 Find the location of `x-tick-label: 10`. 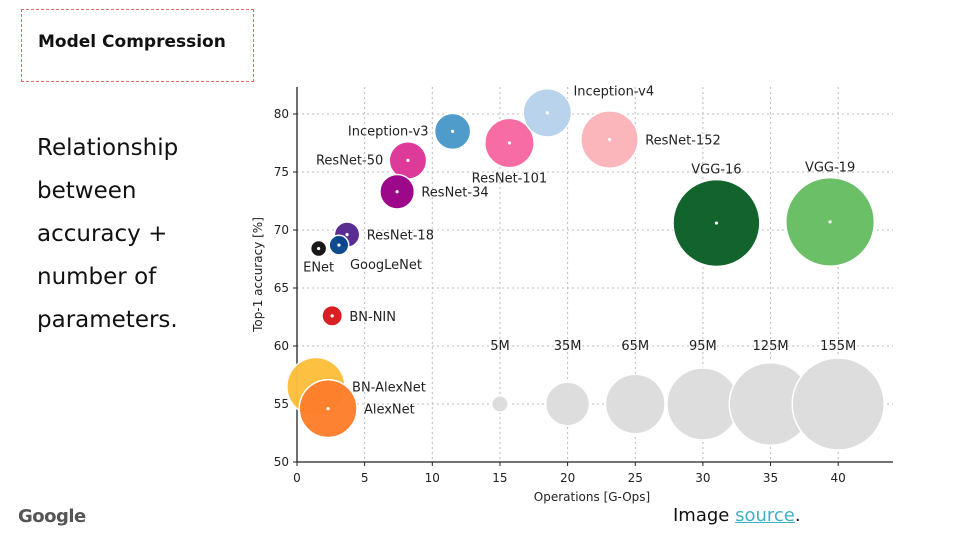

x-tick-label: 10 is located at coordinates (432, 478).